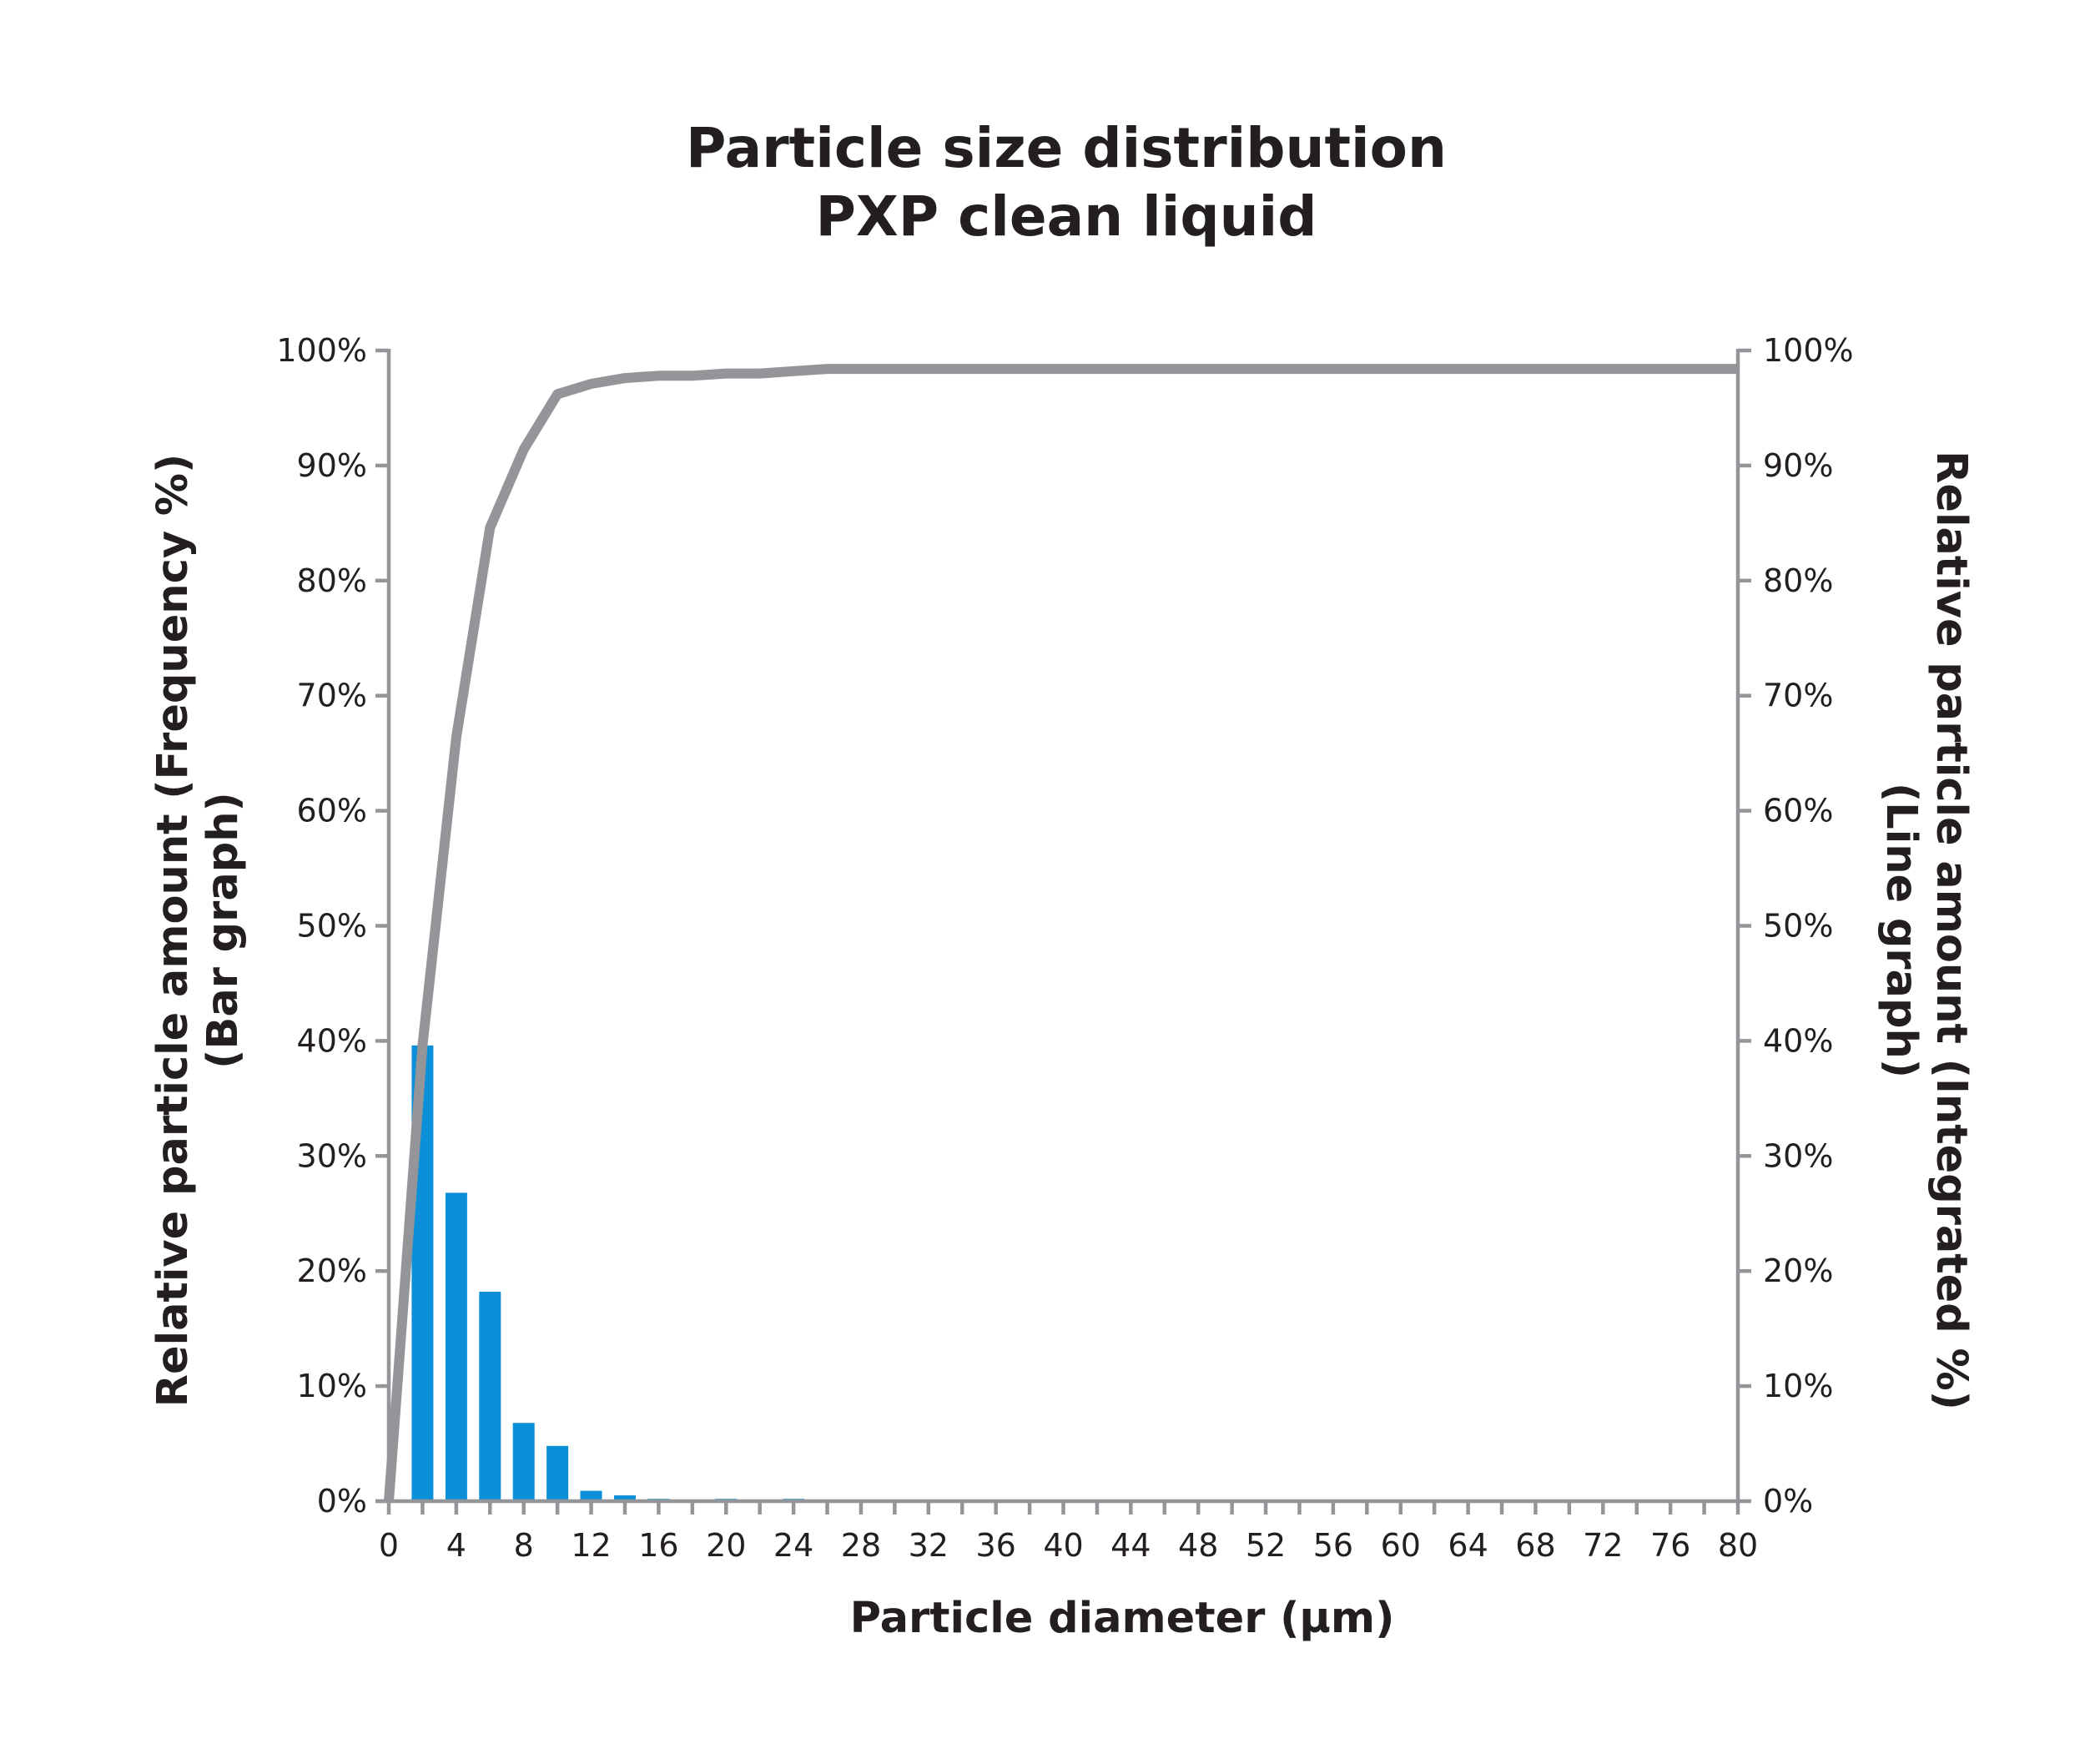 The width and height of the screenshot is (2100, 1754). Describe the element at coordinates (1603, 1545) in the screenshot. I see `x-tick-label-18: 72` at that location.